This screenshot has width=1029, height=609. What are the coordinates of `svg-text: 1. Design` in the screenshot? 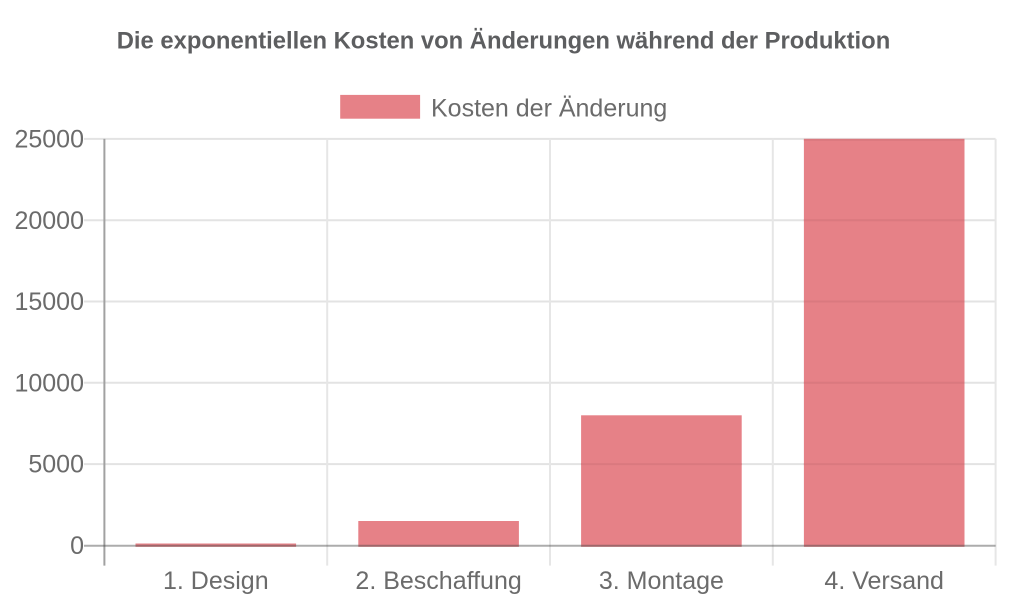 It's located at (216, 581).